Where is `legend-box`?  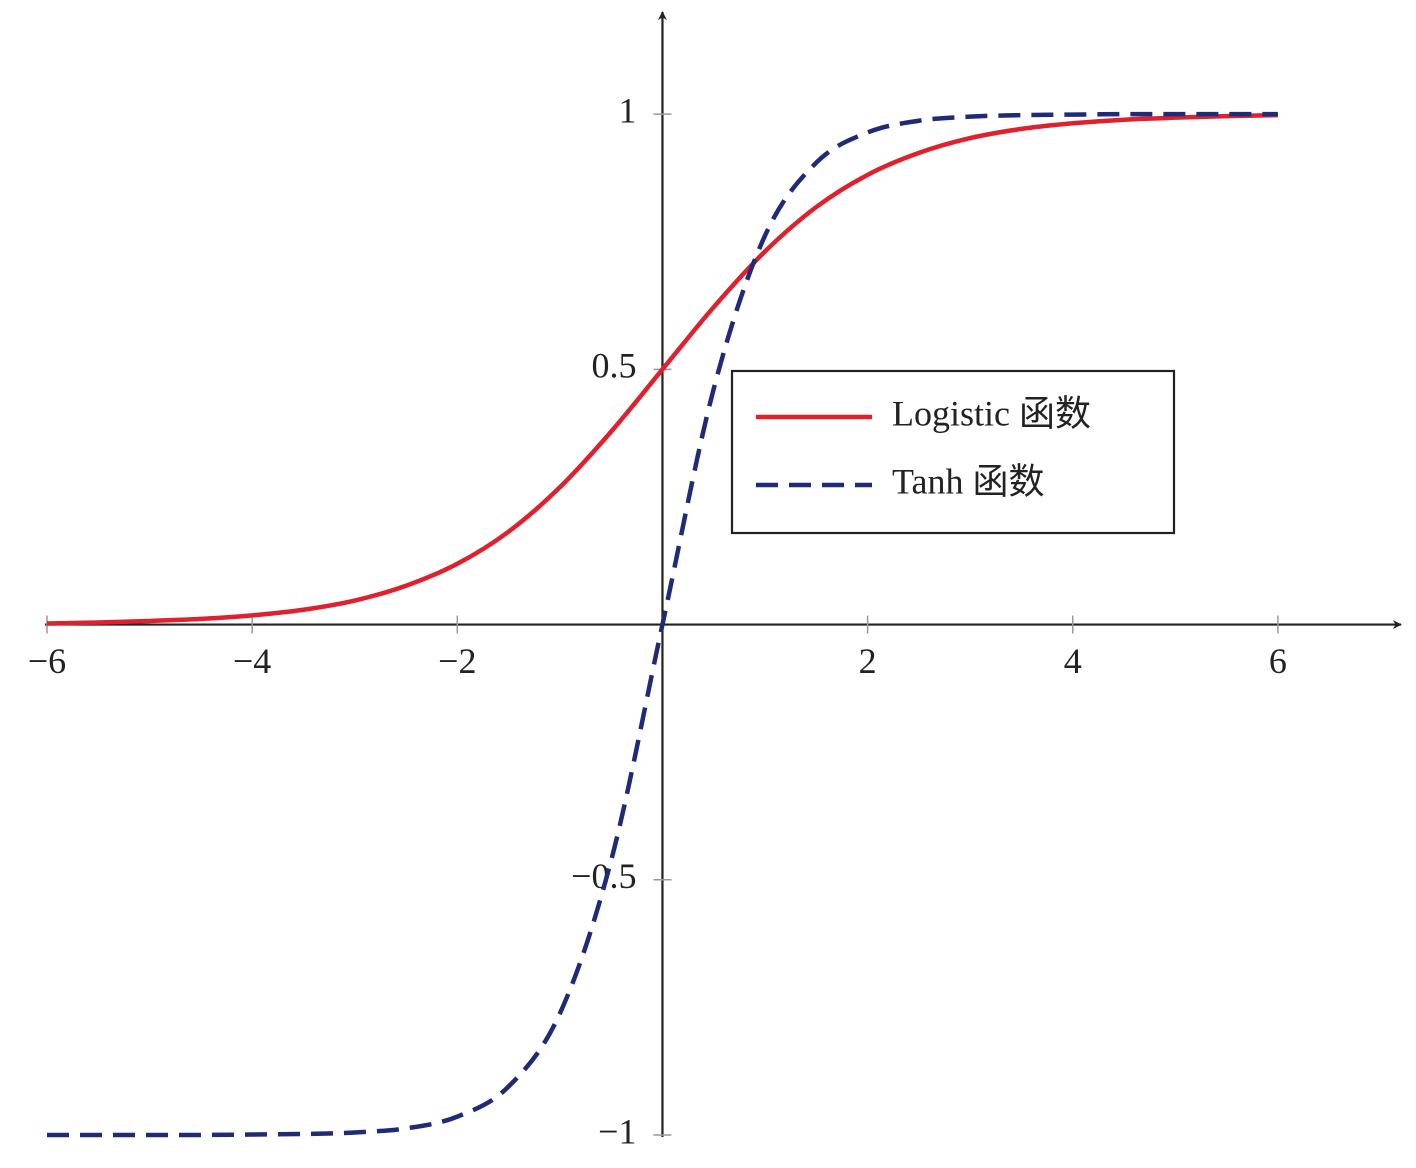
legend-box is located at coordinates (953, 452).